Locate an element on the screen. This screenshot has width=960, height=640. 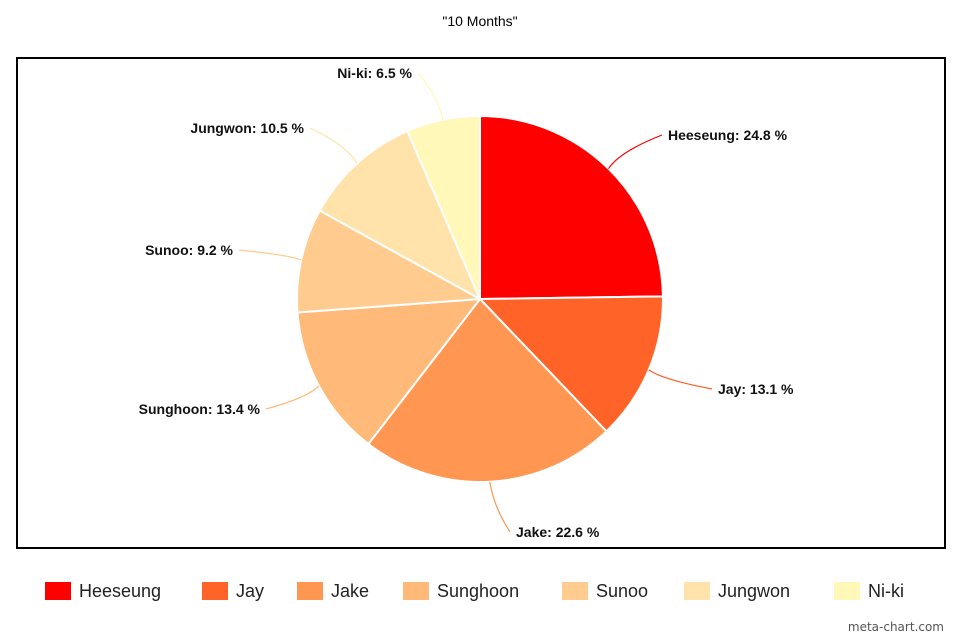
data-label: Jay: 13.1 % is located at coordinates (756, 389).